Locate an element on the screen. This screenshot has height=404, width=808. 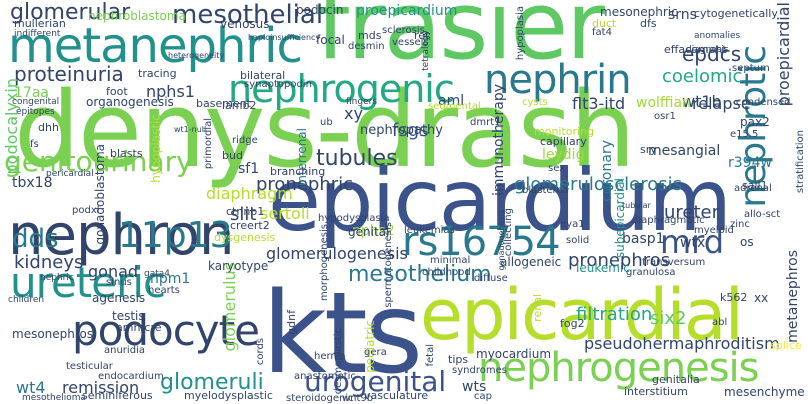
word-coelomic: coelomic is located at coordinates (702, 76).